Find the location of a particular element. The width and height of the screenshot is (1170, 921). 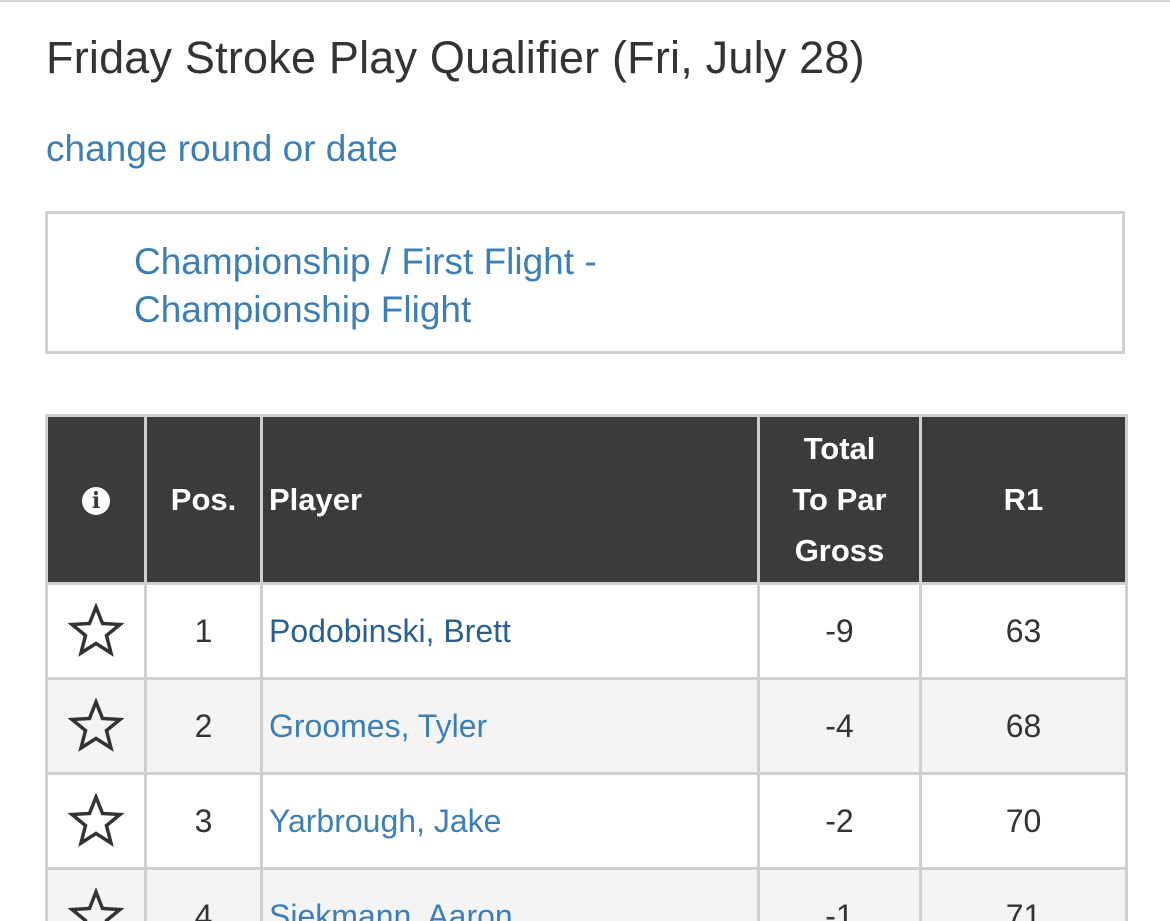

player-link: Groomes, Tyler is located at coordinates (378, 725).